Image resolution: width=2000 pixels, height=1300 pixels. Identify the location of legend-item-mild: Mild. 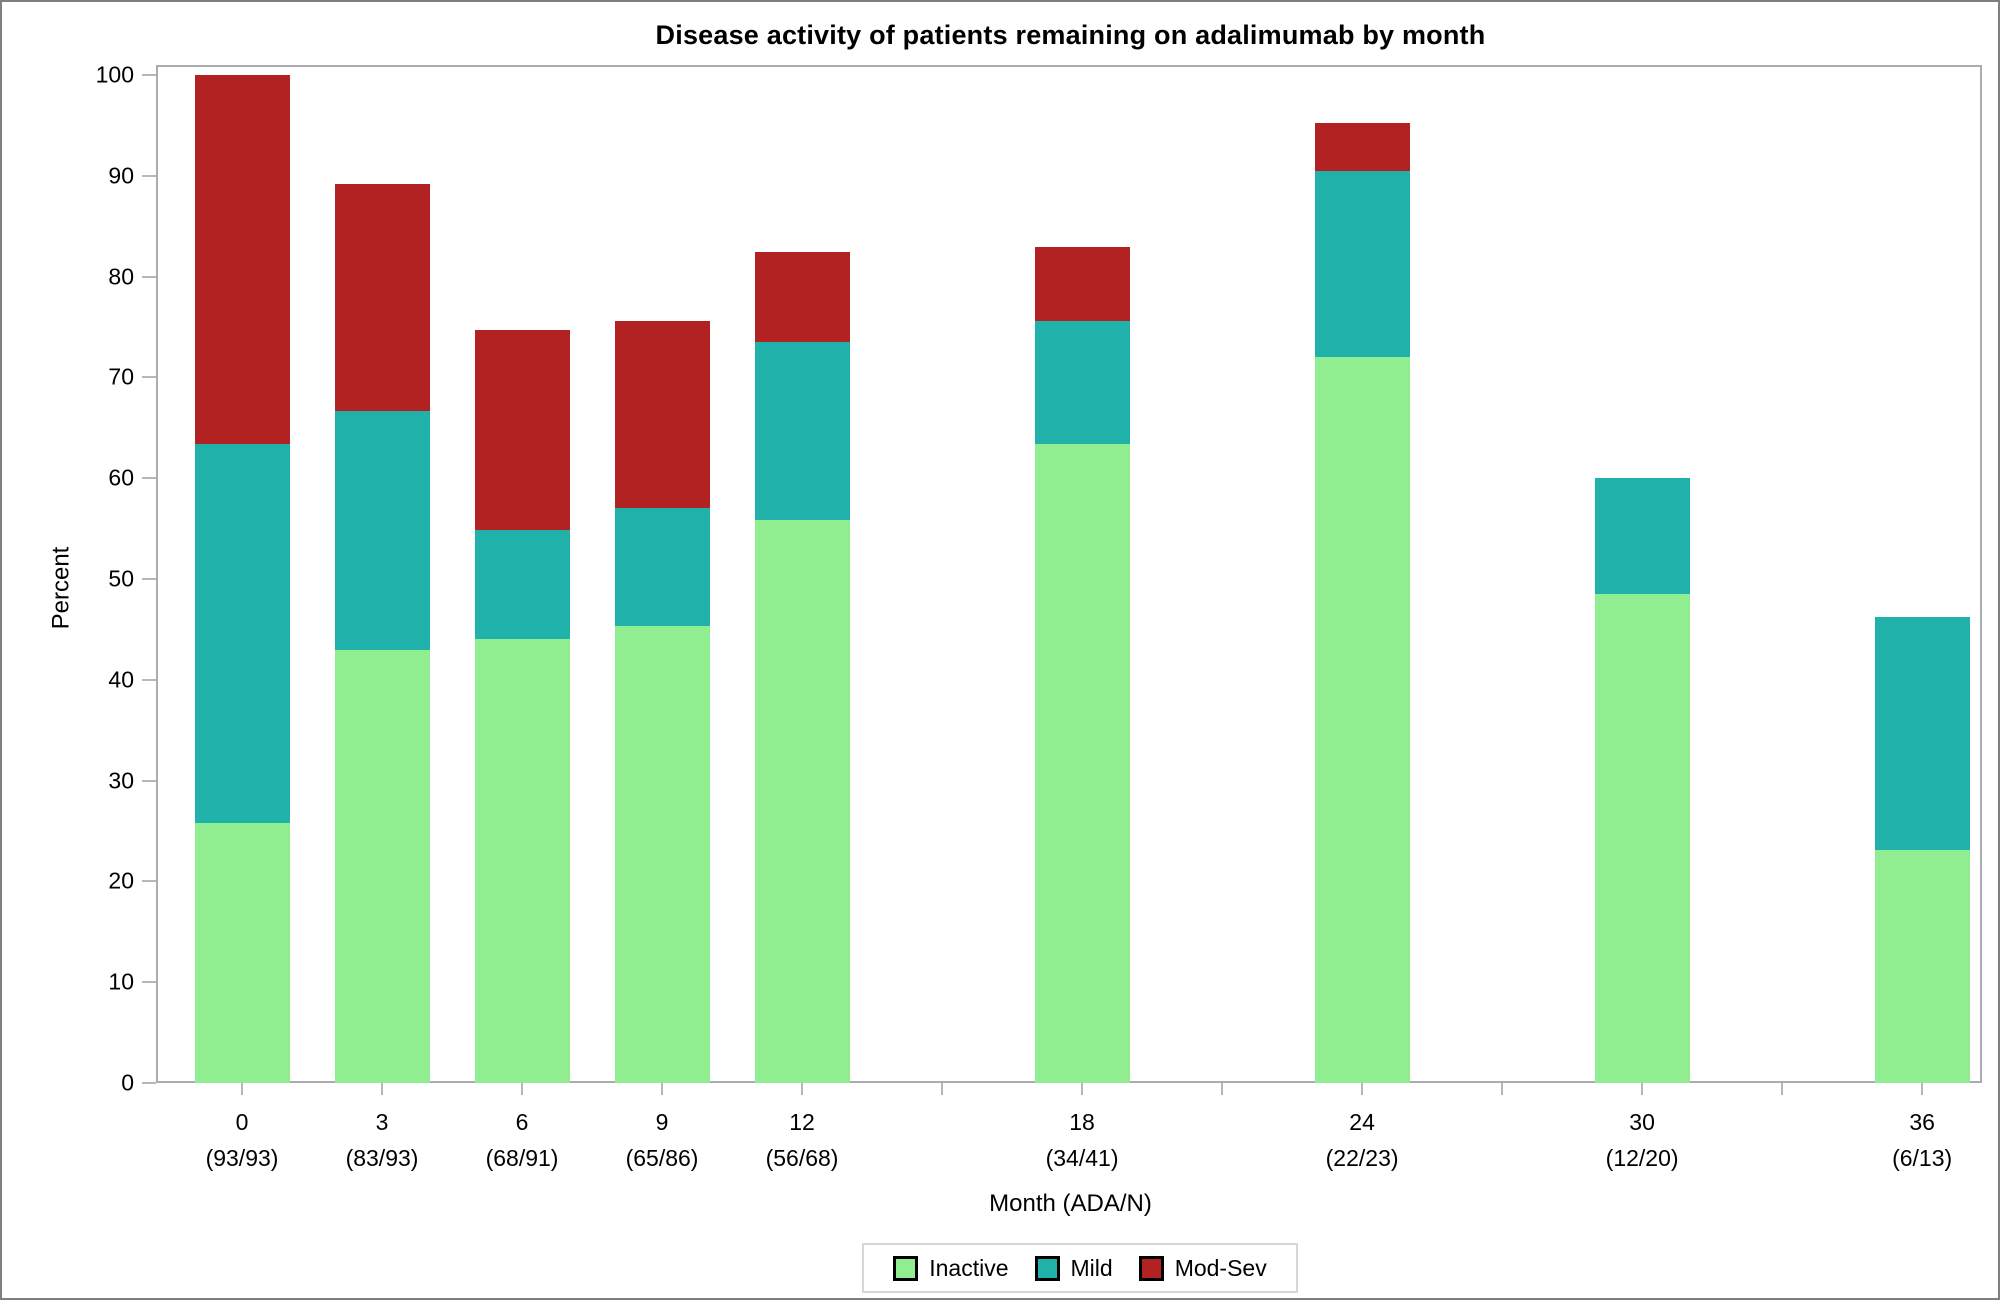
(1073, 1268).